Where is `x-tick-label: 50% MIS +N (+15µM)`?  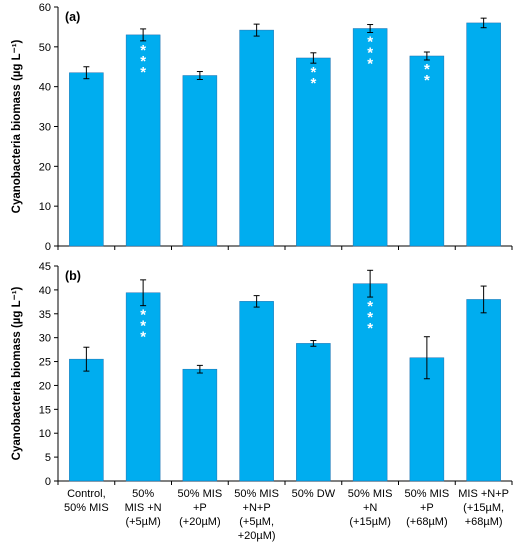 x-tick-label: 50% MIS +N (+15µM) is located at coordinates (370, 508).